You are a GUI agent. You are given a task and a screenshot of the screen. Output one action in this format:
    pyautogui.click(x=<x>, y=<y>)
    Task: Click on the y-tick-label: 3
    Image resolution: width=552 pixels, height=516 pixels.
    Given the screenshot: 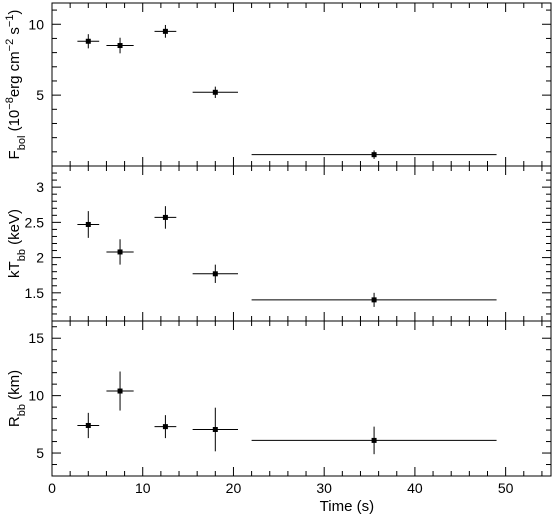 What is the action you would take?
    pyautogui.click(x=40, y=187)
    